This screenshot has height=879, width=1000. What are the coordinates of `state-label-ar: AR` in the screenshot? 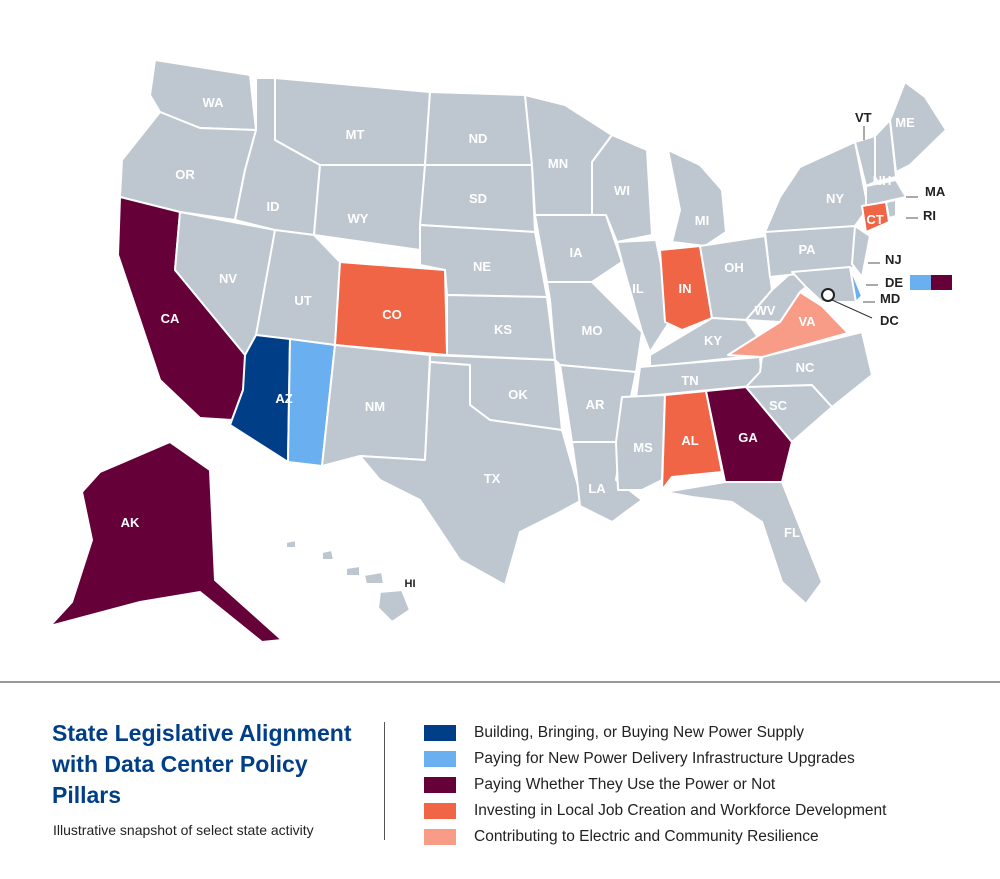 It's located at (595, 404).